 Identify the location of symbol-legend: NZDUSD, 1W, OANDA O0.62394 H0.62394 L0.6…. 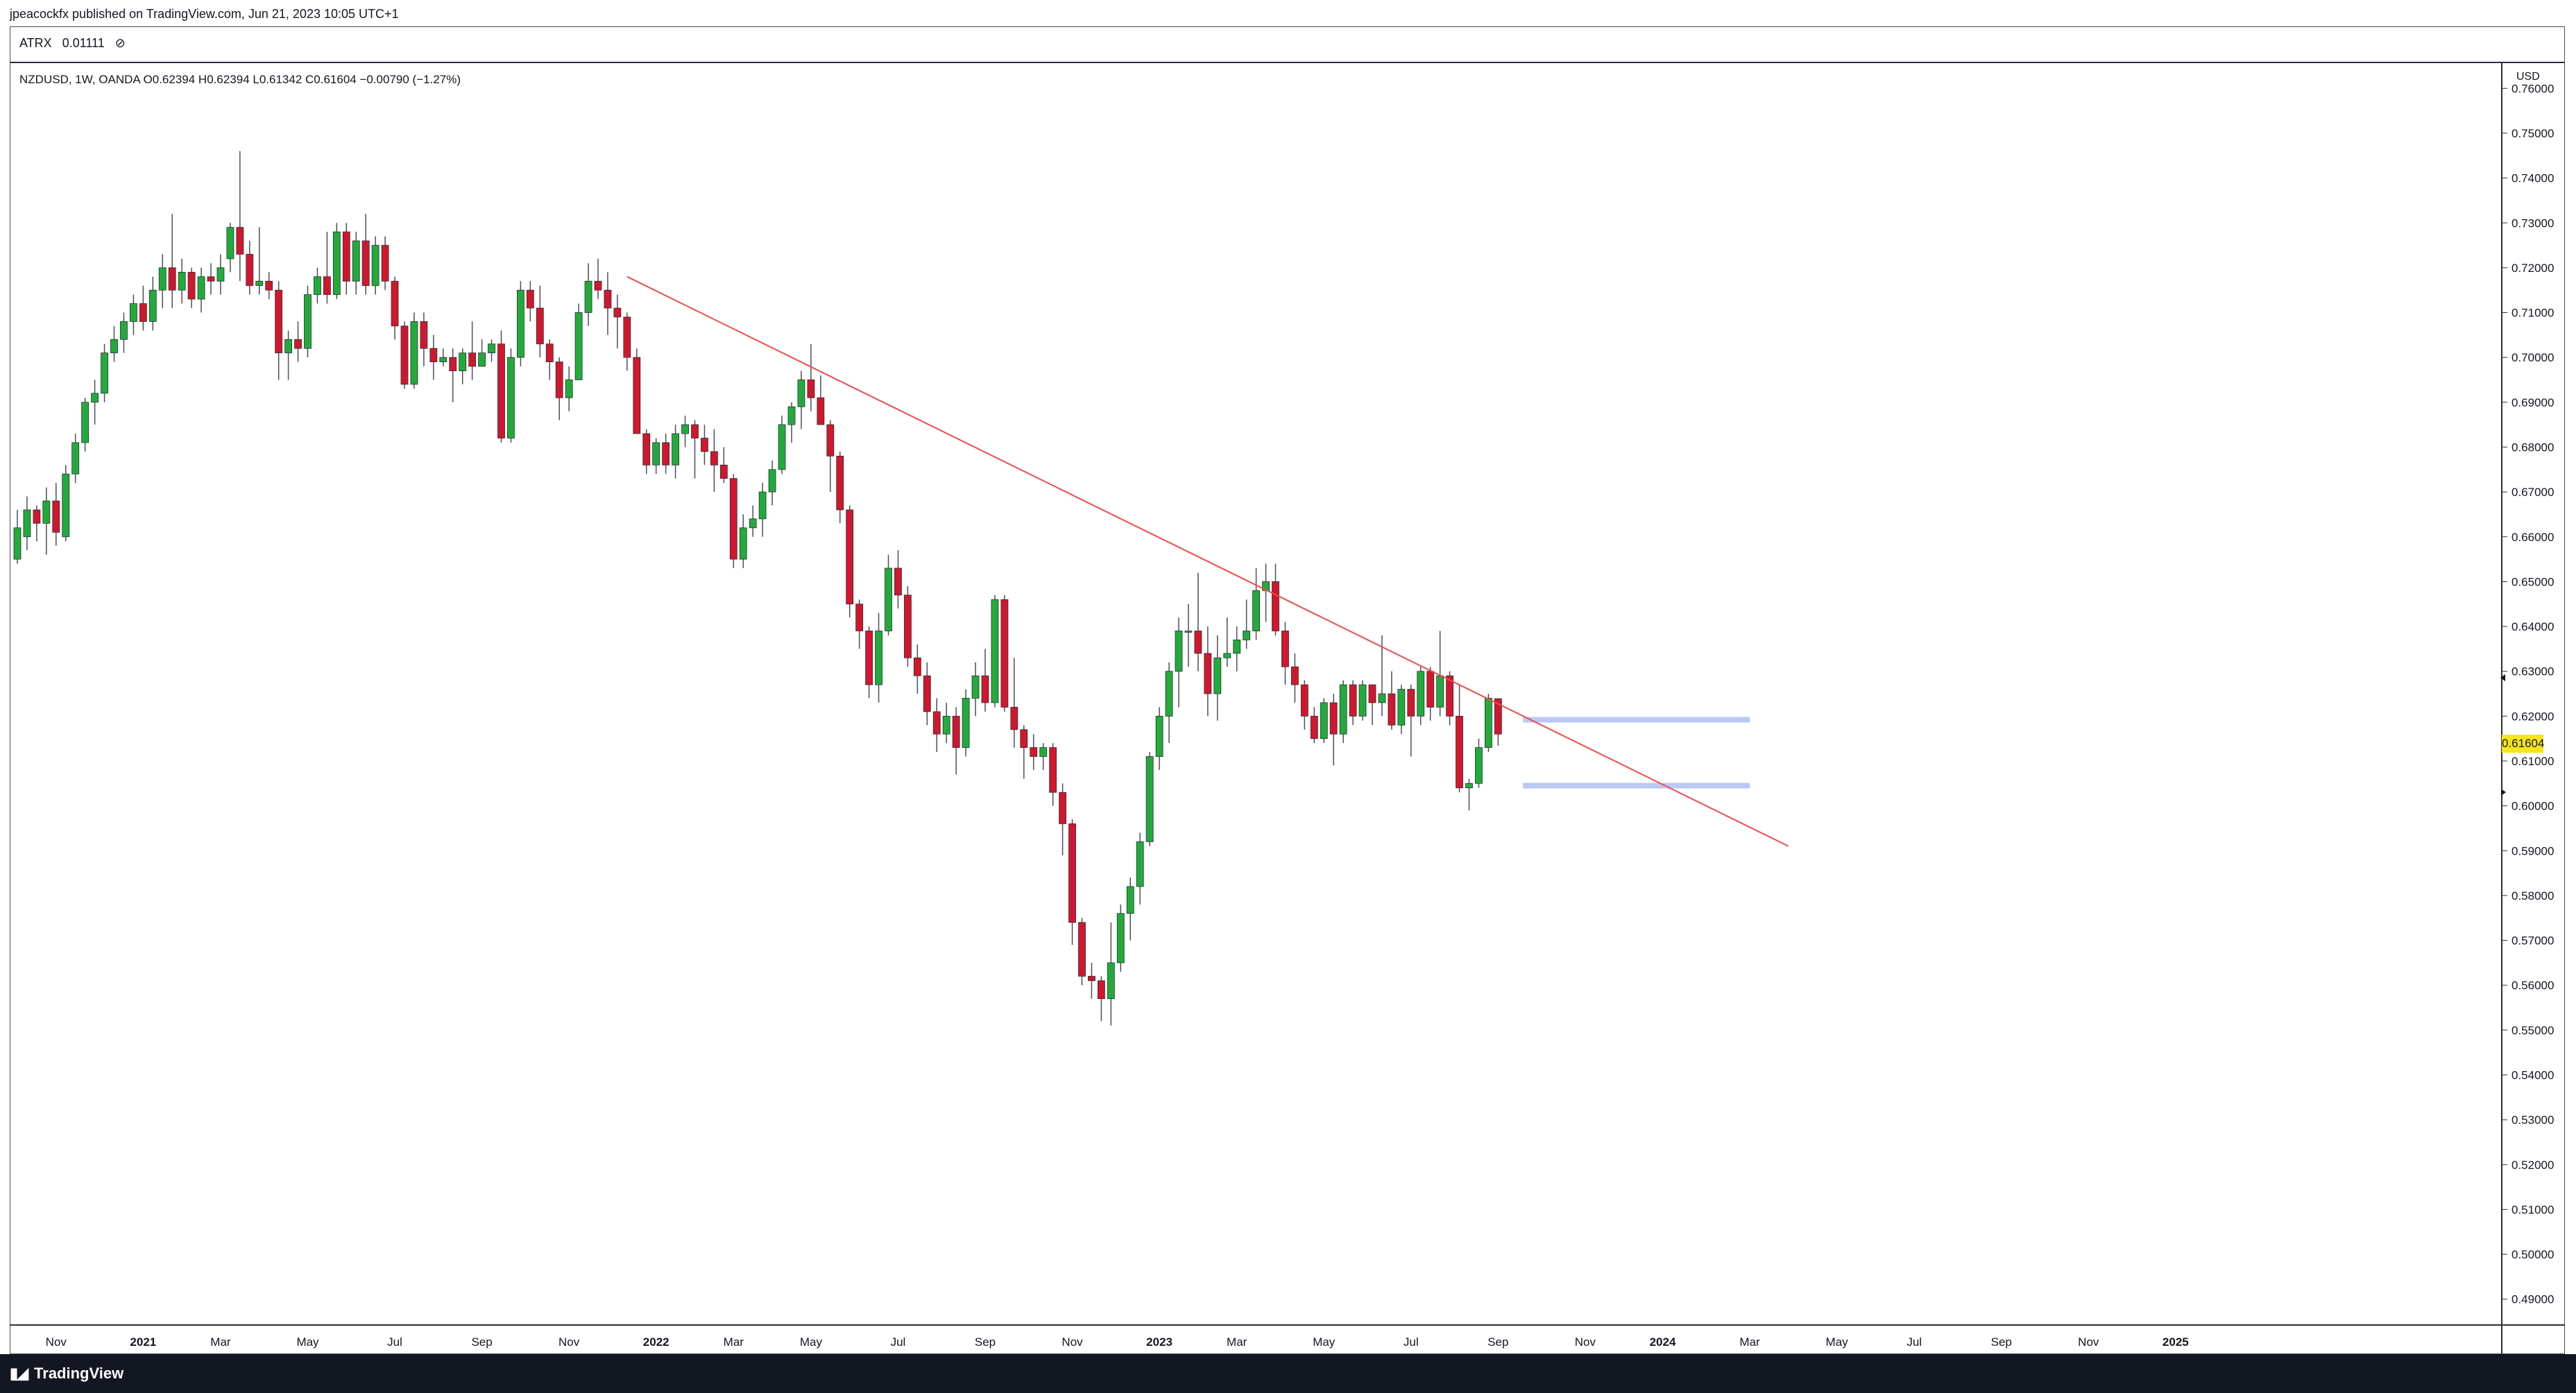
(240, 79).